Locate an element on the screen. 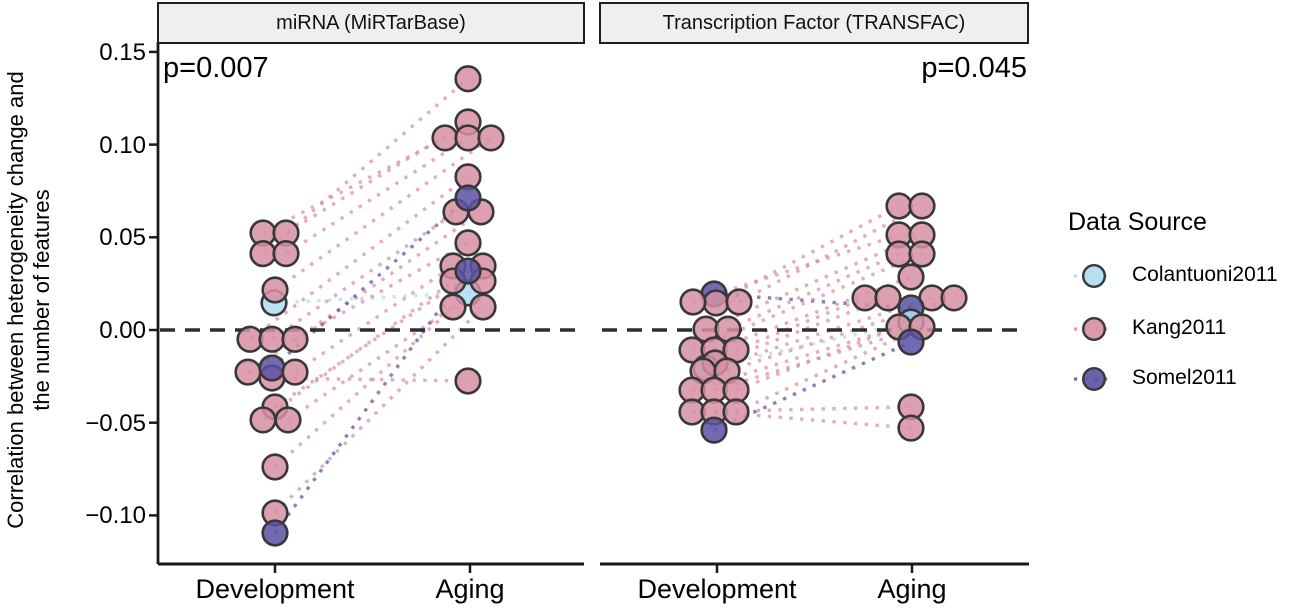  legend-key-circle-somel2011 is located at coordinates (1093, 379).